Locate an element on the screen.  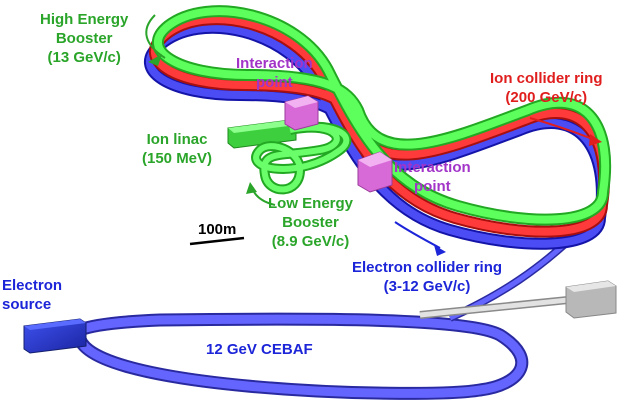
interaction-point-label-2: Interaction point is located at coordinates (432, 177).